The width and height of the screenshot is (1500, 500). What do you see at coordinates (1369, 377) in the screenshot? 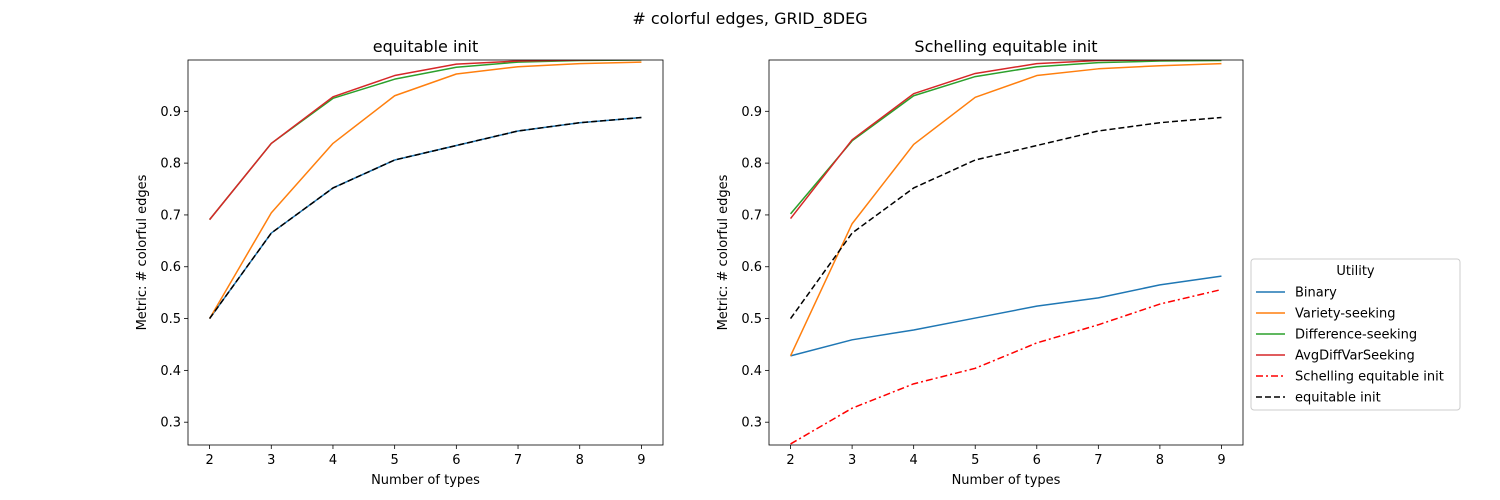
I see `legend-label-schelling-equitable-init: Schelling equitable init` at bounding box center [1369, 377].